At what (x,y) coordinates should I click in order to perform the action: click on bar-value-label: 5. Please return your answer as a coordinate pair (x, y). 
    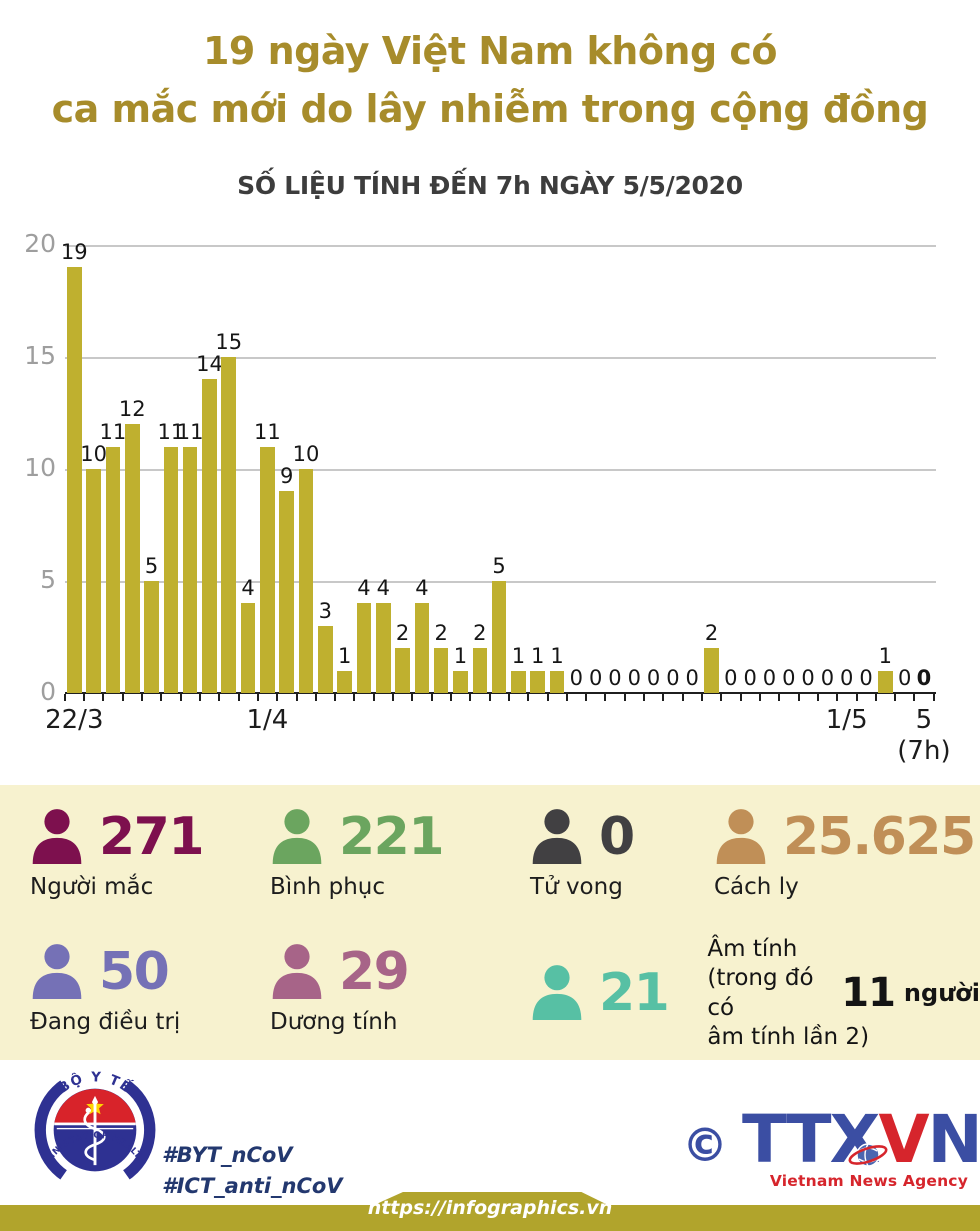
    Looking at the image, I should click on (499, 566).